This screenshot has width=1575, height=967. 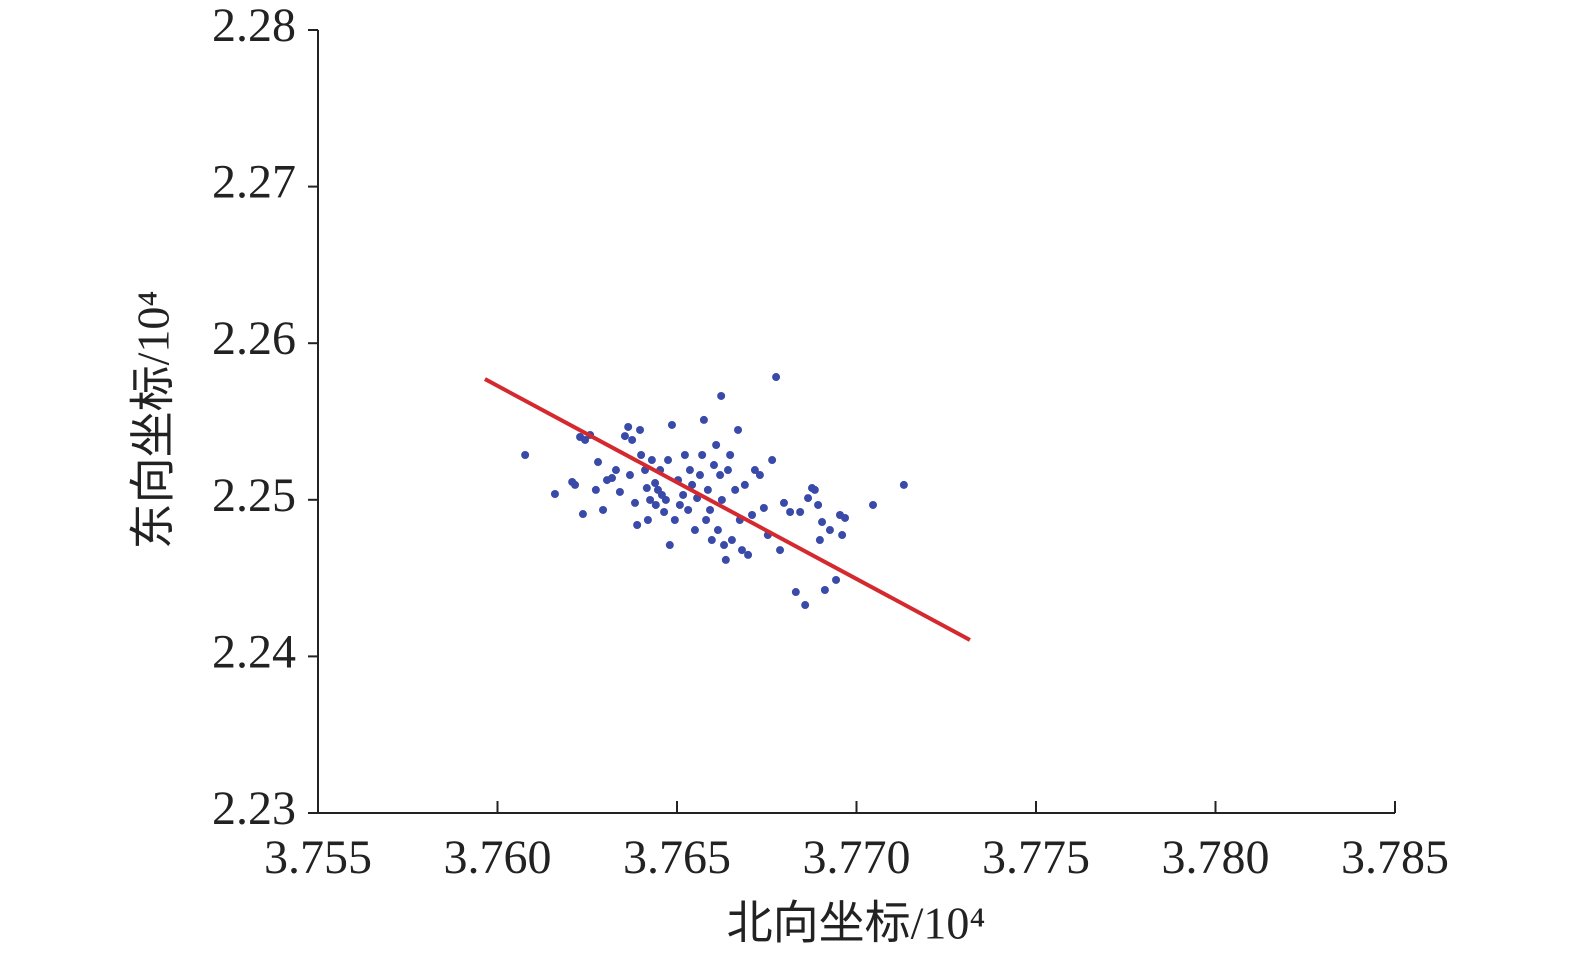 What do you see at coordinates (677, 857) in the screenshot?
I see `x-tick-label: 3.765` at bounding box center [677, 857].